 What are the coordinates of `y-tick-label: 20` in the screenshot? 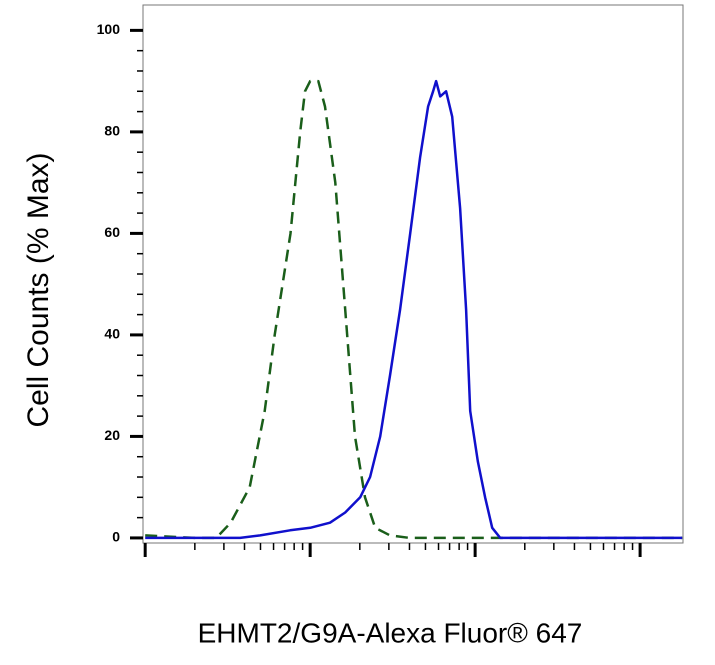 It's located at (112, 435).